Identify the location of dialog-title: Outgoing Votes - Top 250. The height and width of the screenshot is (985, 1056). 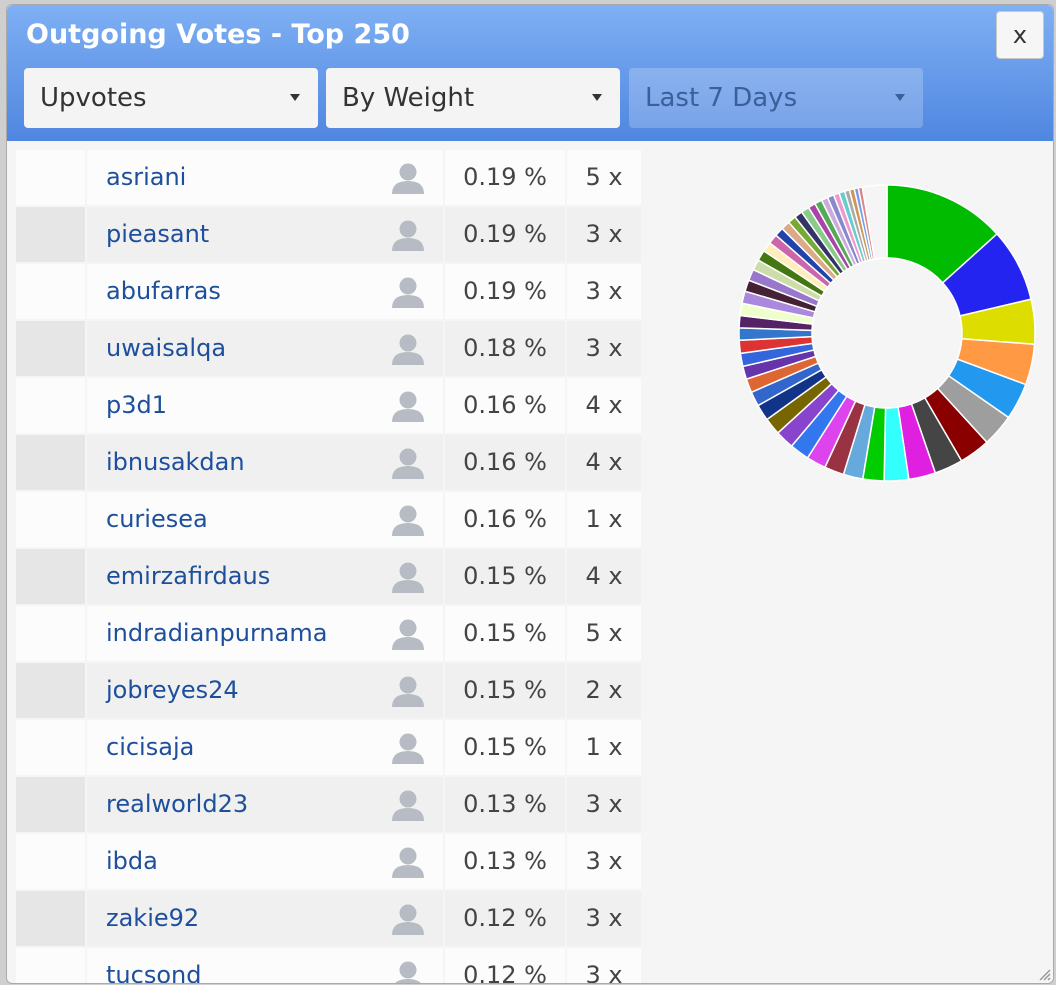
(218, 34).